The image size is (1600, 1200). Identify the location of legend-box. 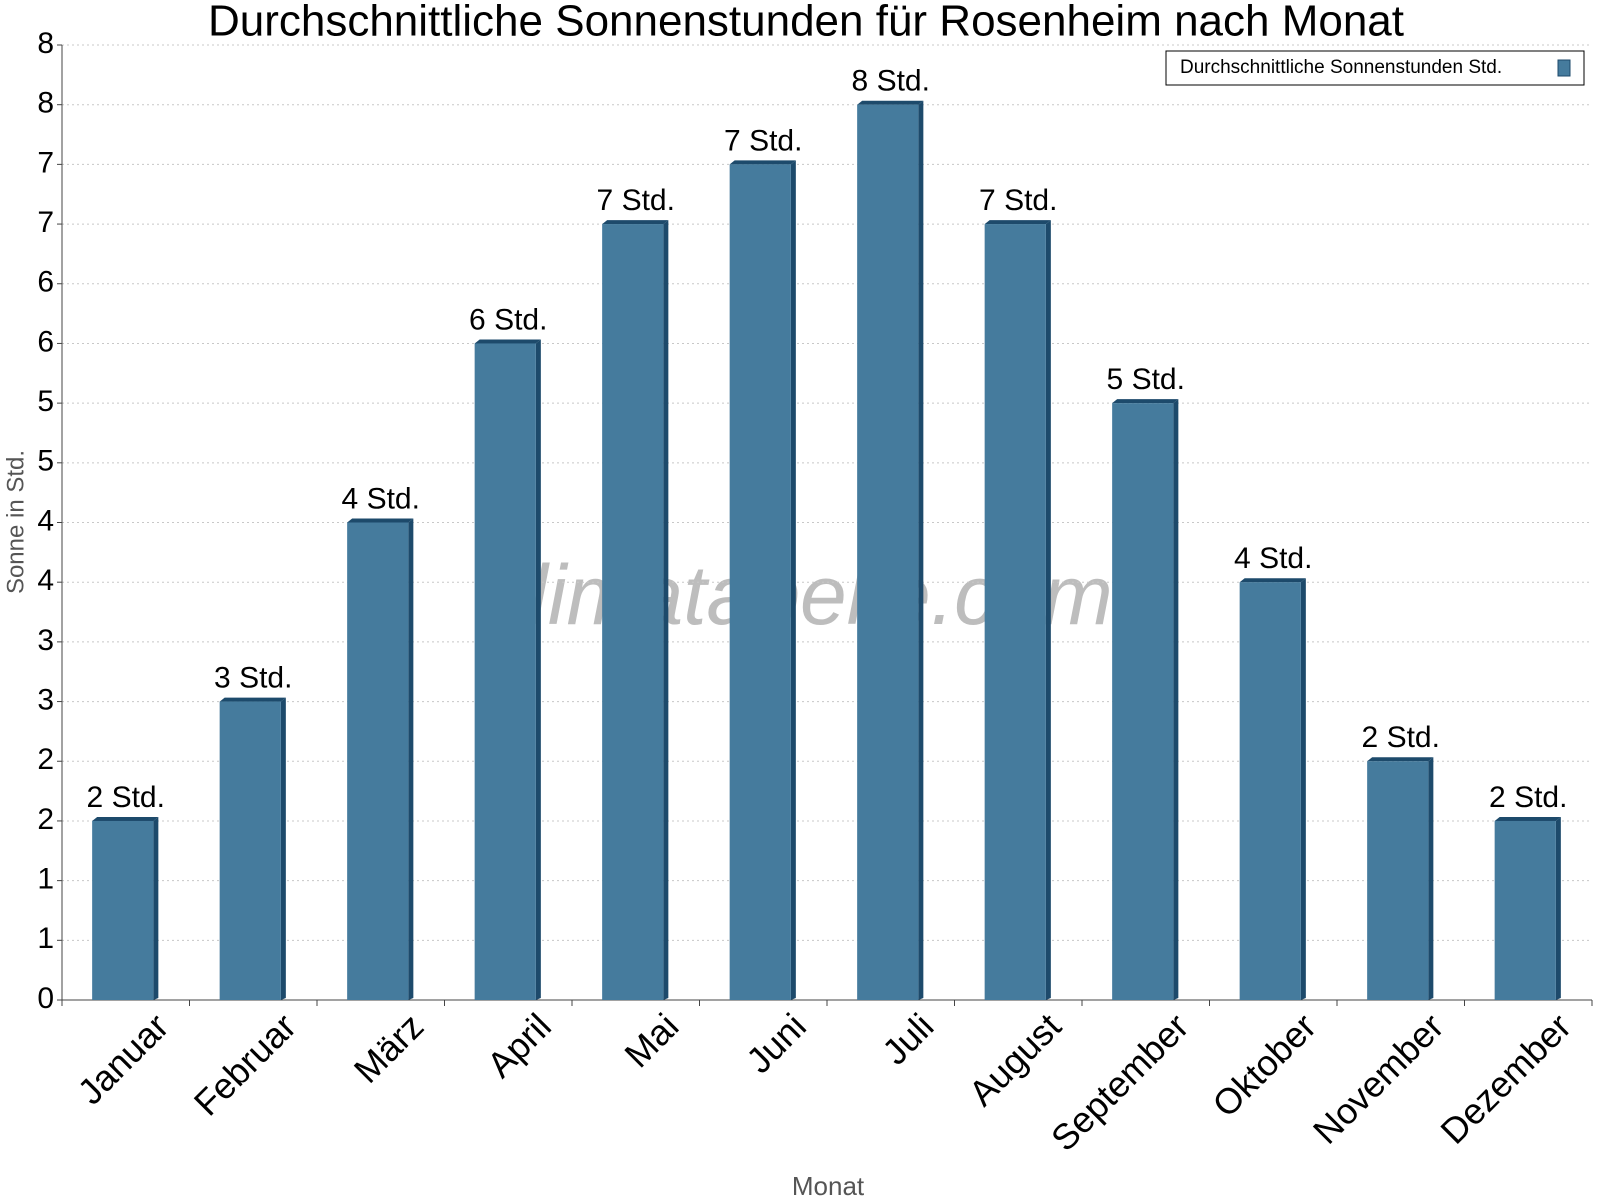
(1375, 68).